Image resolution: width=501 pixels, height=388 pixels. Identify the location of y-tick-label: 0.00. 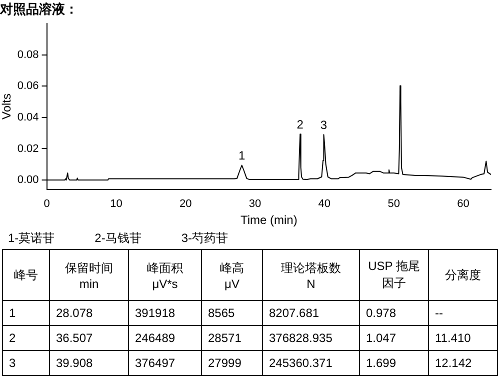
(28, 180).